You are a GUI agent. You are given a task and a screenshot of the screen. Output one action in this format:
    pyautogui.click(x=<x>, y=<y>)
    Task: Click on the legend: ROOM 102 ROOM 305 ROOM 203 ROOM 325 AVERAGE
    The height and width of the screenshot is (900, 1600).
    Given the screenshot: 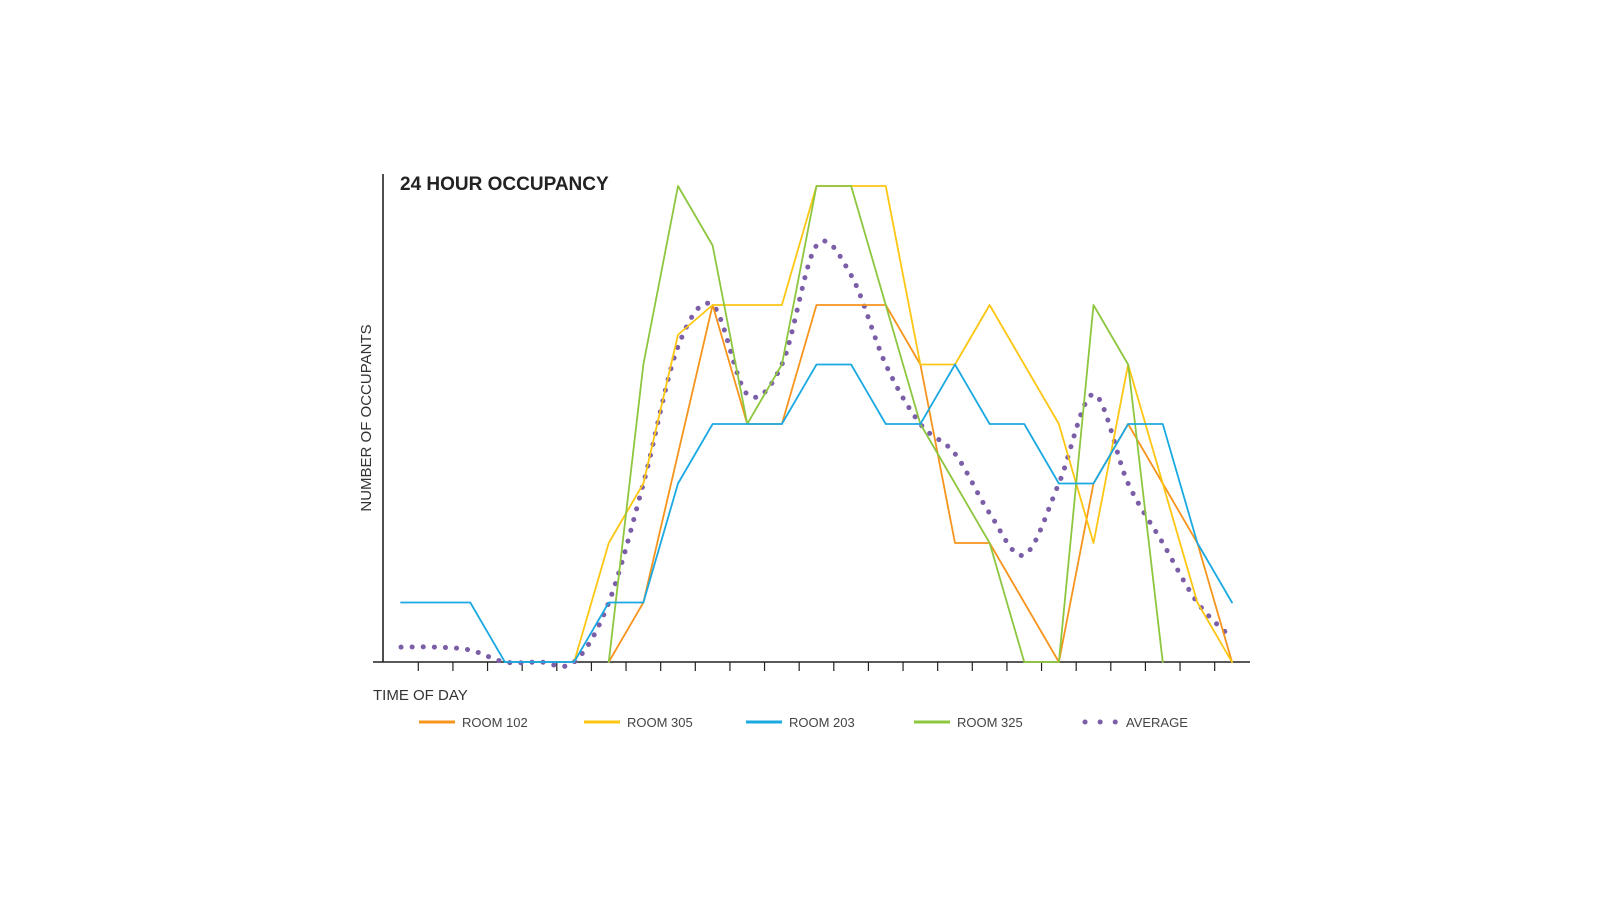 What is the action you would take?
    pyautogui.click(x=803, y=722)
    